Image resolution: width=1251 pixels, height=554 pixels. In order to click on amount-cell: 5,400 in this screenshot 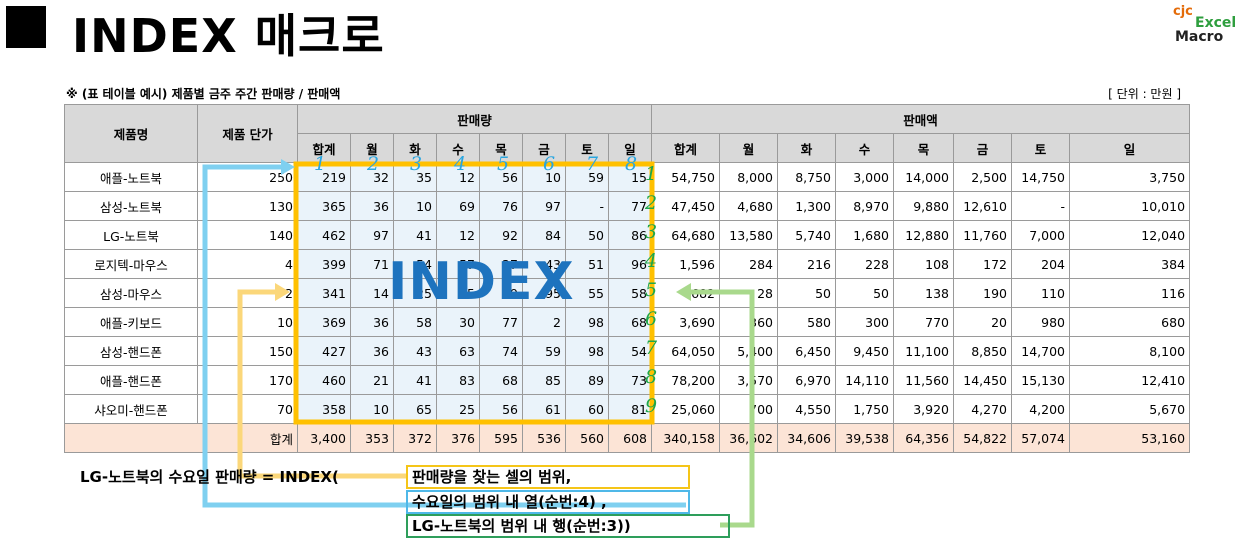, I will do `click(749, 351)`.